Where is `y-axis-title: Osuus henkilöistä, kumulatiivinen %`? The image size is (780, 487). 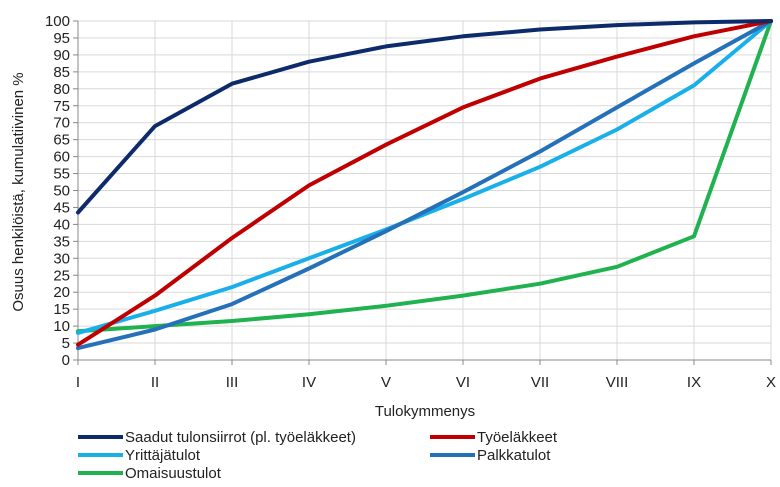 y-axis-title: Osuus henkilöistä, kumulatiivinen % is located at coordinates (18, 191).